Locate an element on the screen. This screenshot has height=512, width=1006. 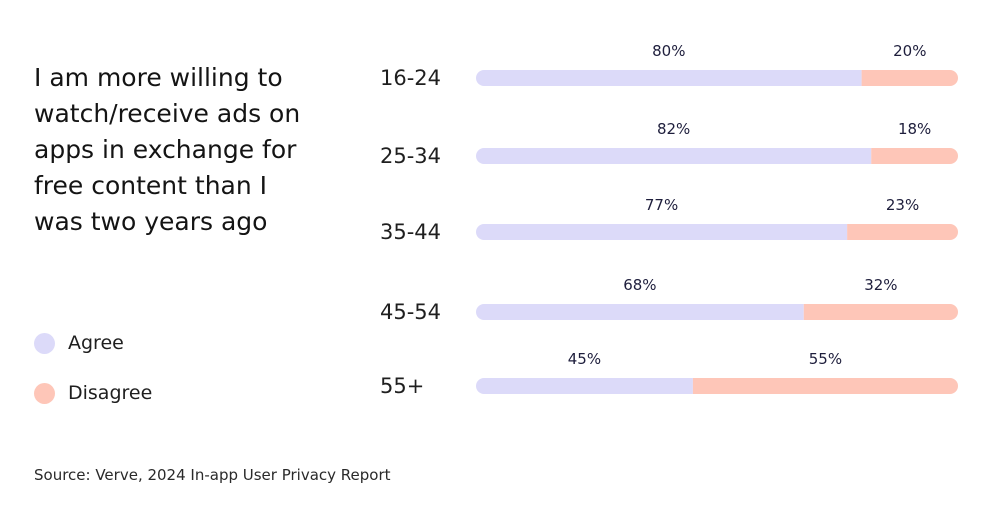
category-label-35-44: 35-44 is located at coordinates (410, 232).